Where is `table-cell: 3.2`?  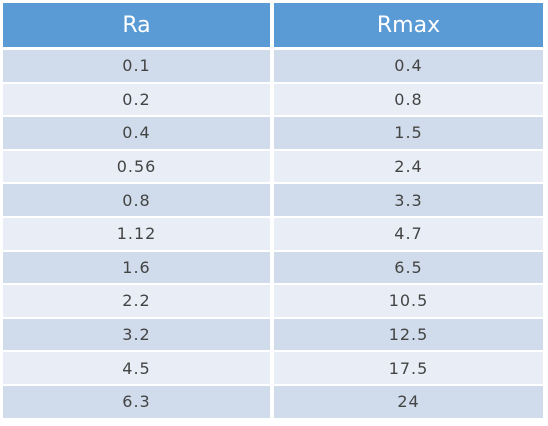 table-cell: 3.2 is located at coordinates (136, 334).